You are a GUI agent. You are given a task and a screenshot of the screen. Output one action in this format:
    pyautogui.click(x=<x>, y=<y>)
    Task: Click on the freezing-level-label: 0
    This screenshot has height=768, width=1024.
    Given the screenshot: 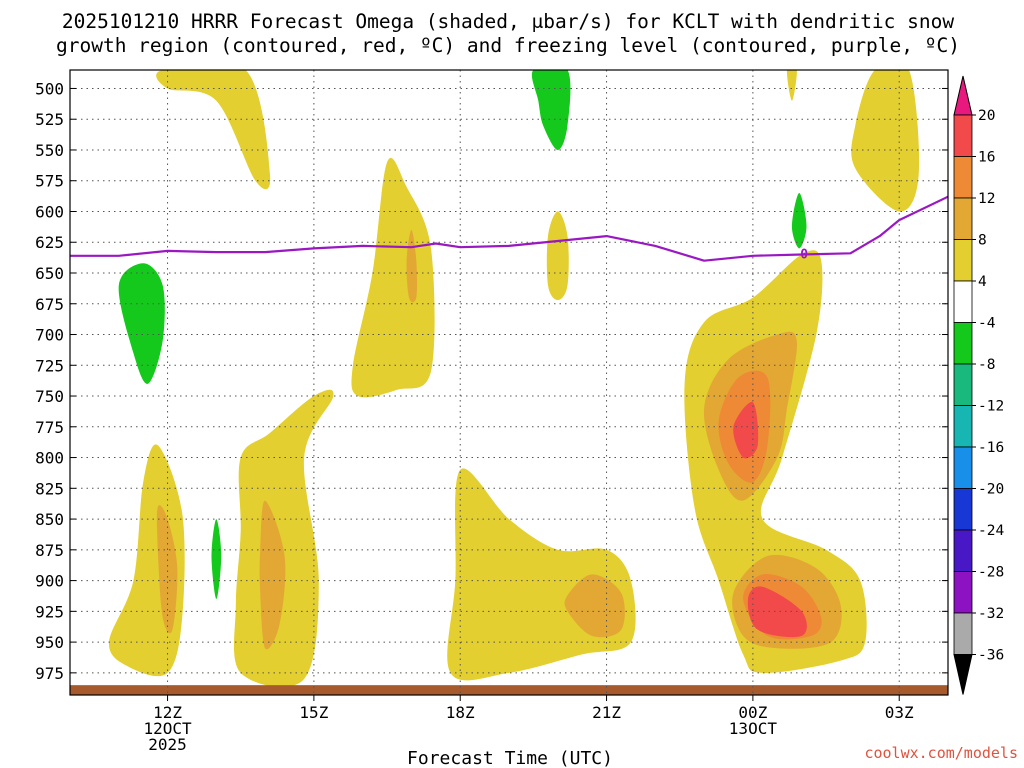 What is the action you would take?
    pyautogui.click(x=804, y=254)
    